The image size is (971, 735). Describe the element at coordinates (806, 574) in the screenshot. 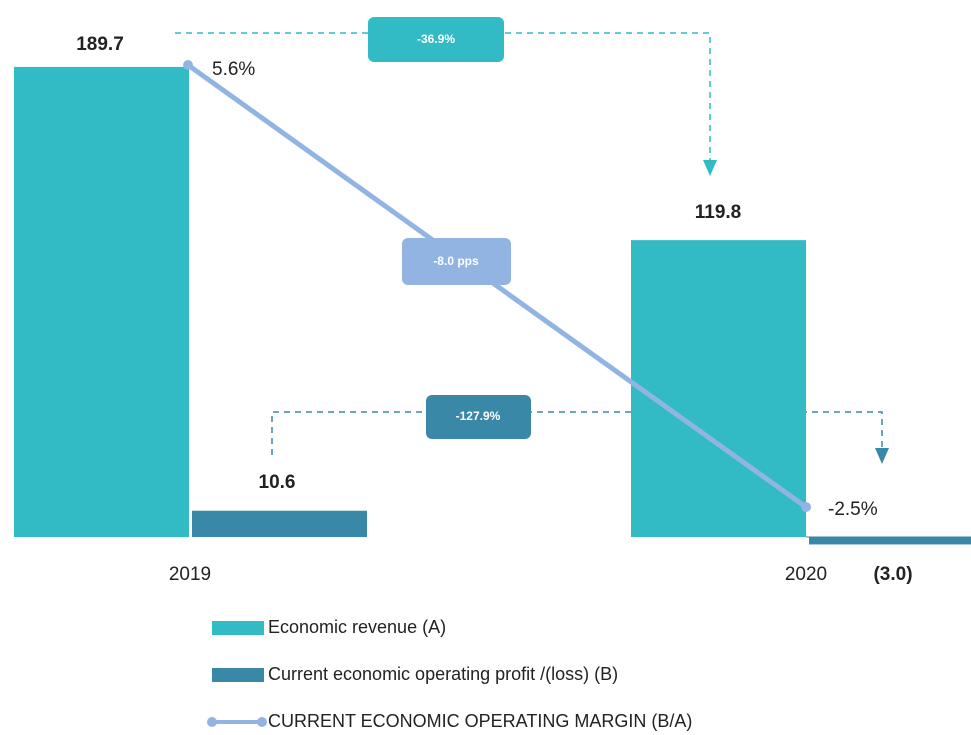

I see `x-tick-label: 2020` at that location.